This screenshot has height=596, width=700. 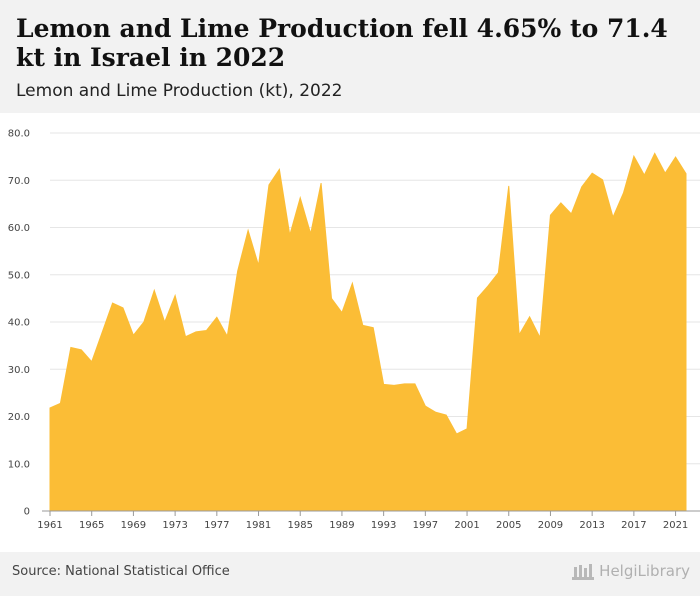 What do you see at coordinates (675, 525) in the screenshot?
I see `x-tick-label: 2021` at bounding box center [675, 525].